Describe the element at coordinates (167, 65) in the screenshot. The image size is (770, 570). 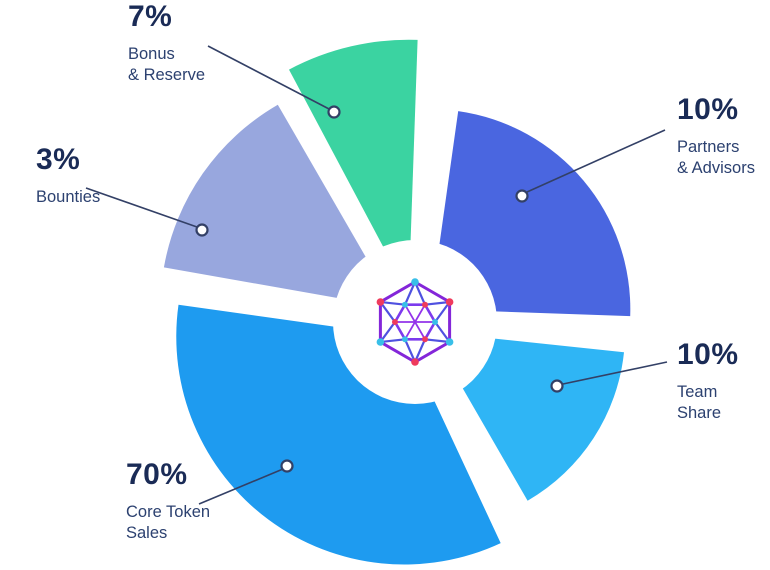
I see `slice-name: Bonus & Reserve` at that location.